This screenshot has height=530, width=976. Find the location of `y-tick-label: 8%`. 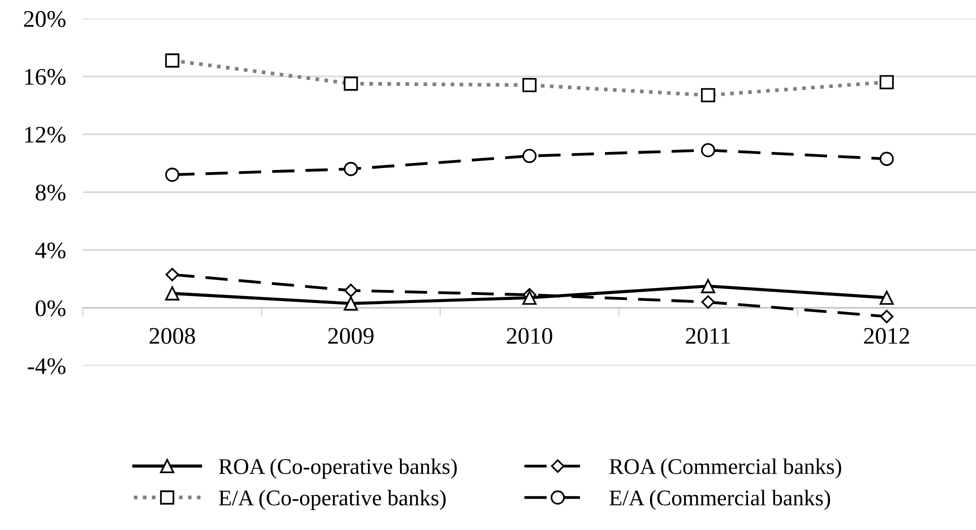

y-tick-label: 8% is located at coordinates (51, 192).